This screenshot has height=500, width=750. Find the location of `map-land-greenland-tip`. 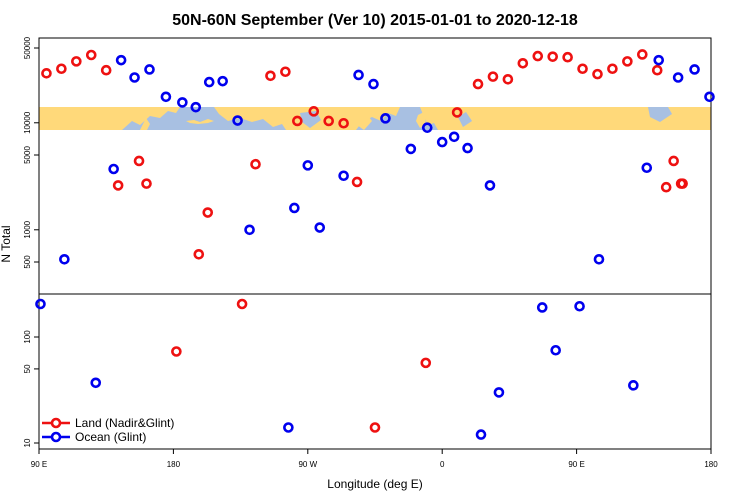

map-land-greenland-tip is located at coordinates (363, 121).